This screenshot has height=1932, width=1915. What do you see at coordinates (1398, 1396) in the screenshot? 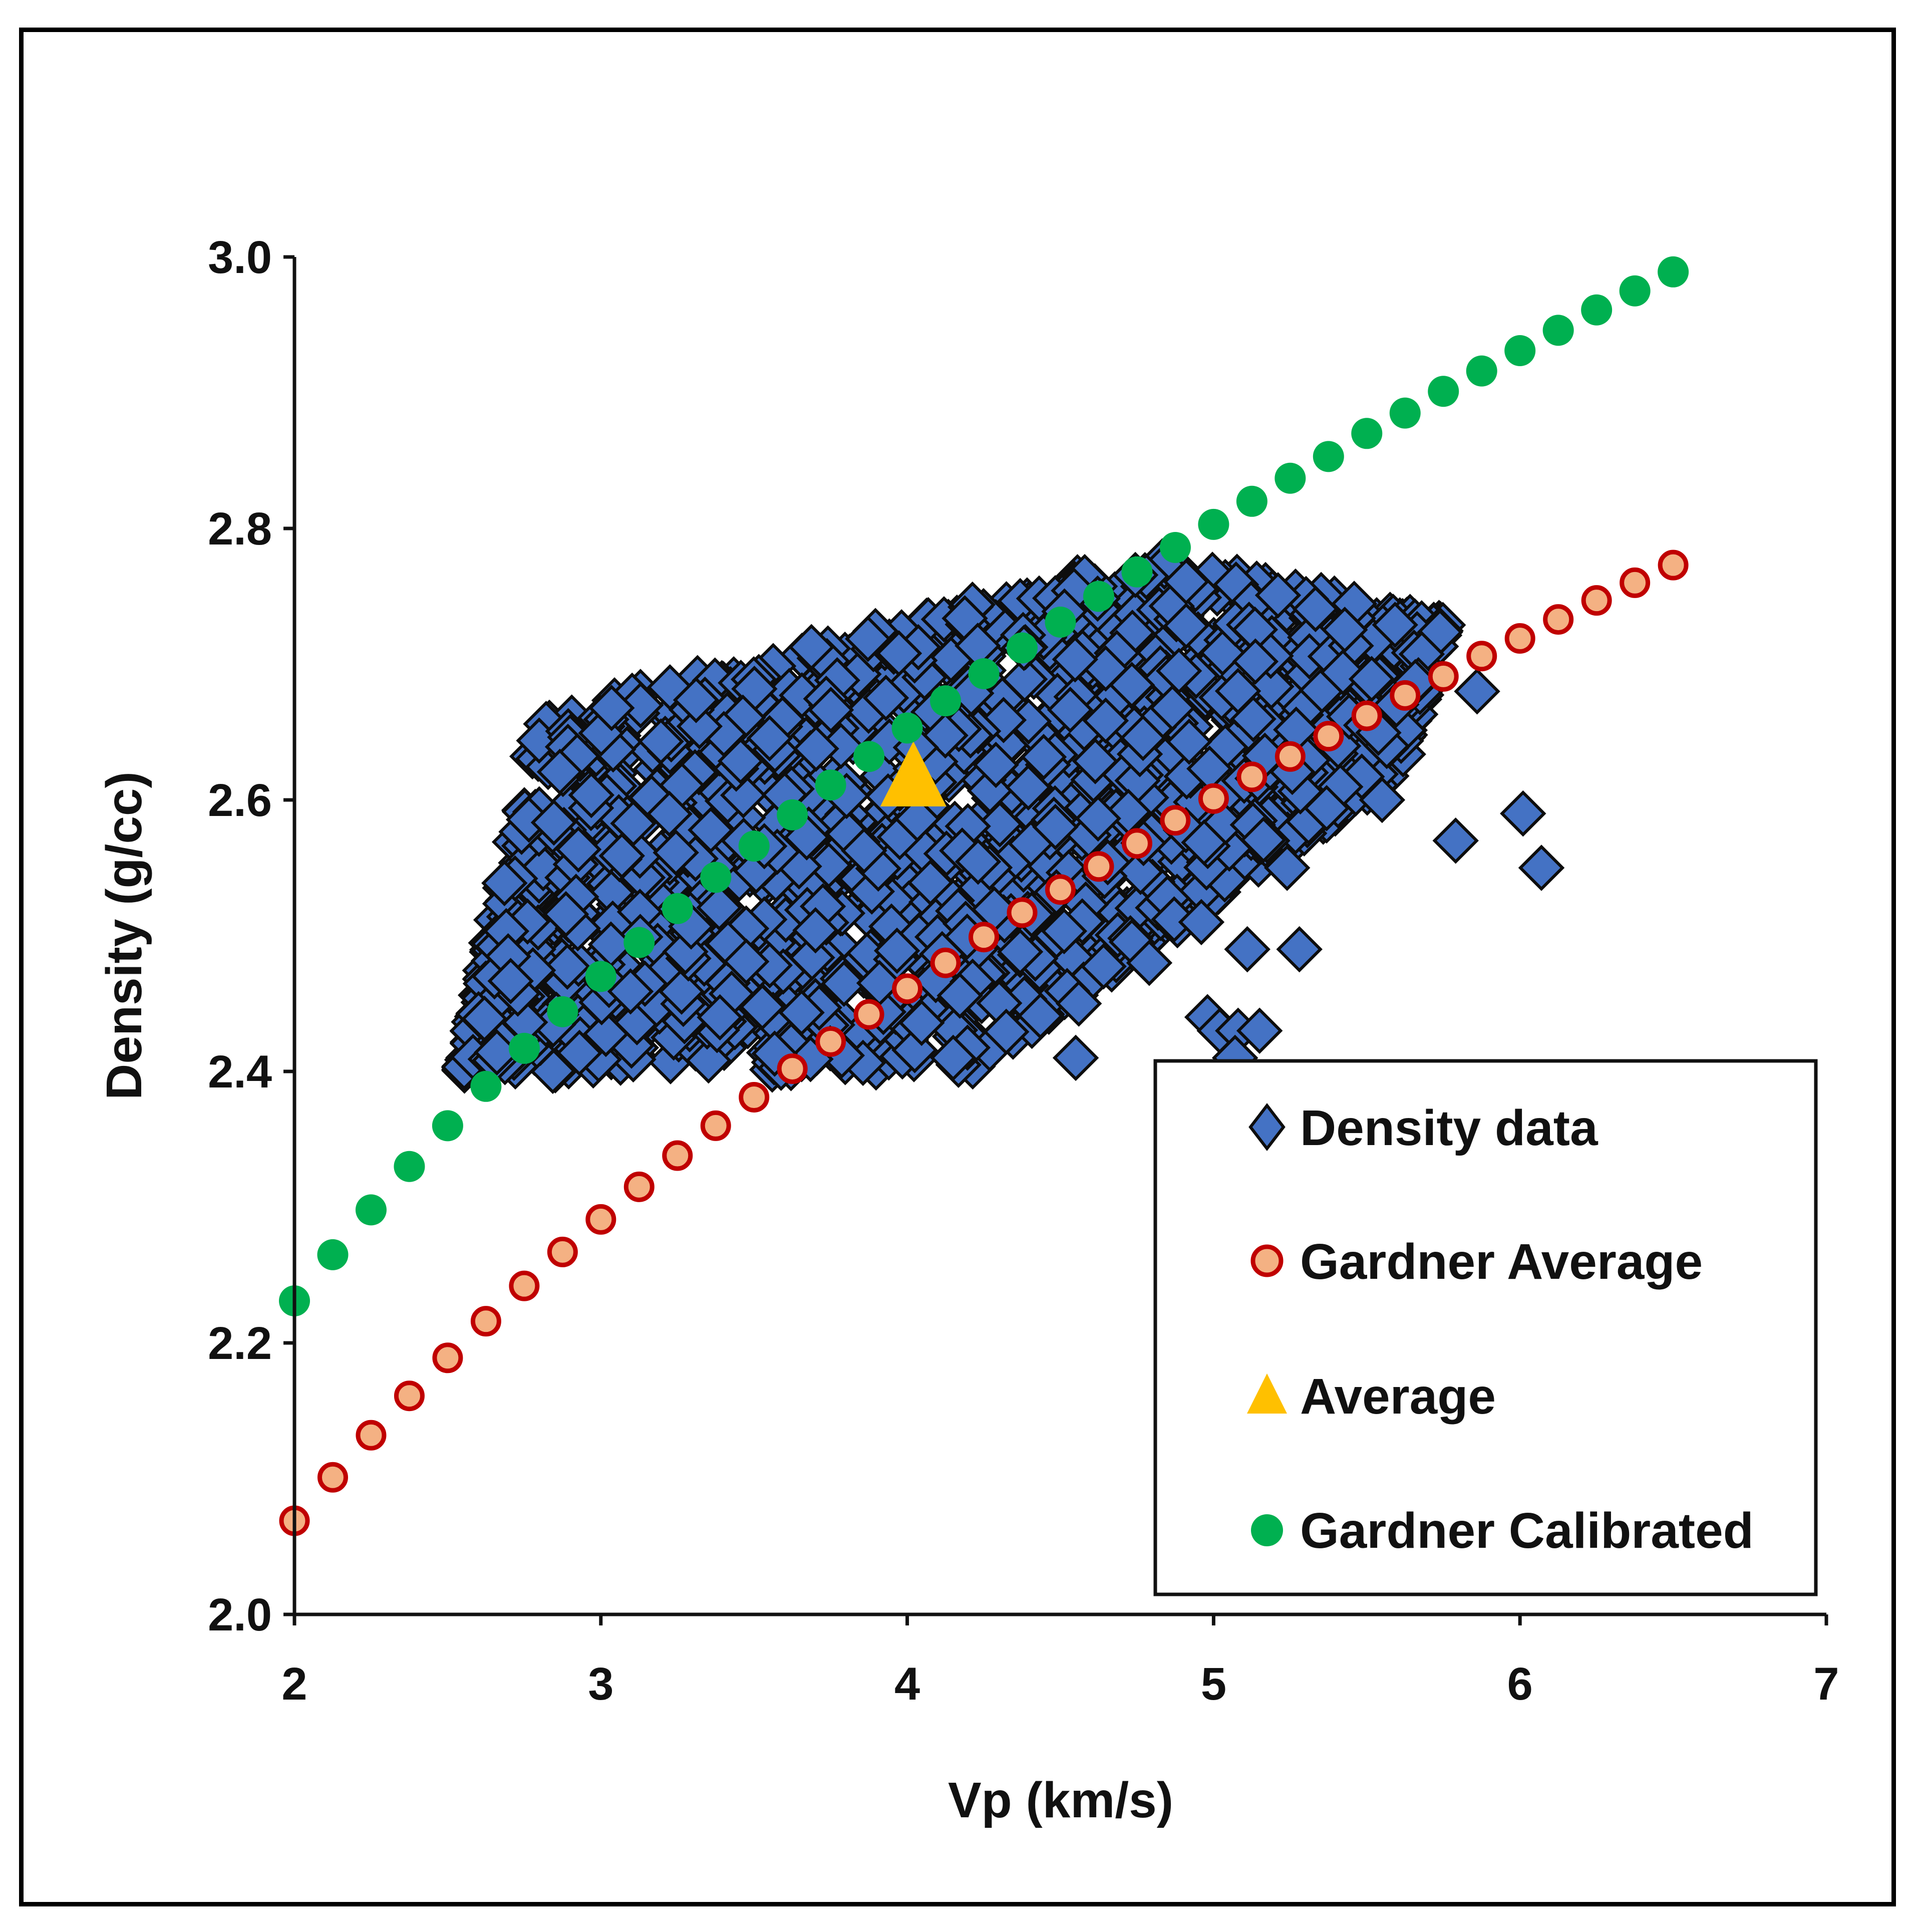
I see `legend-label-average: Average` at bounding box center [1398, 1396].